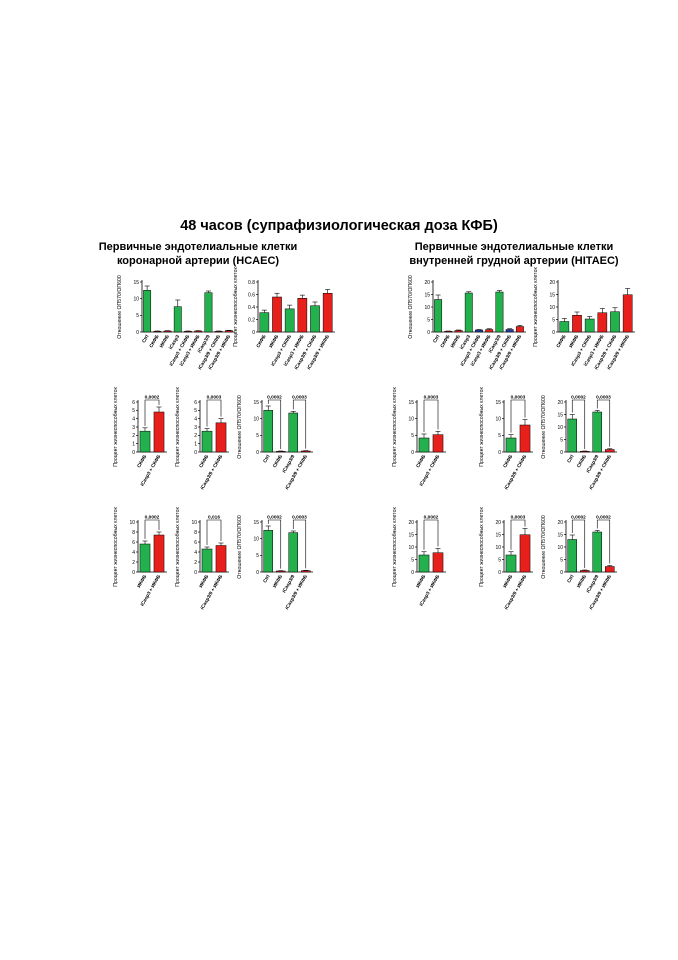  What do you see at coordinates (514, 261) in the screenshot?
I see `group-title-line-2: внутренней грудной артерии (HITAEC)` at bounding box center [514, 261].